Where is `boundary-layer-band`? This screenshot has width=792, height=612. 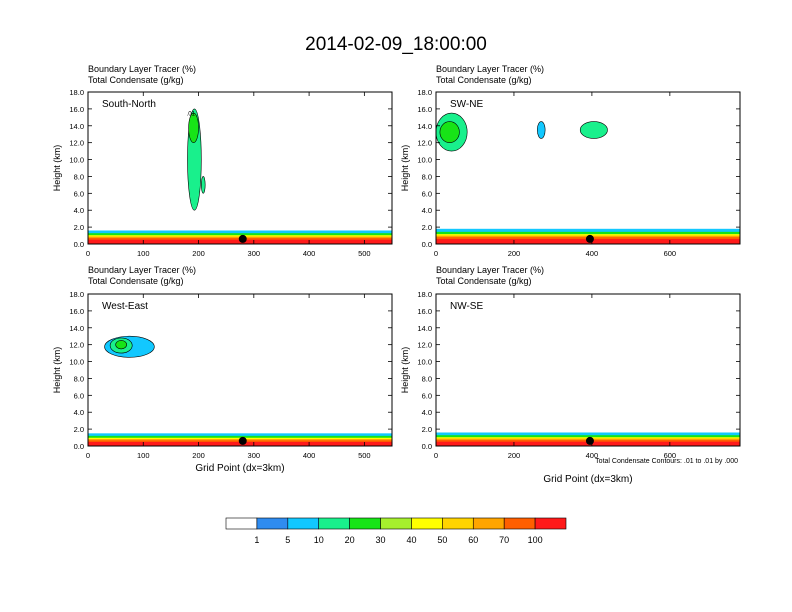 boundary-layer-band is located at coordinates (240, 443).